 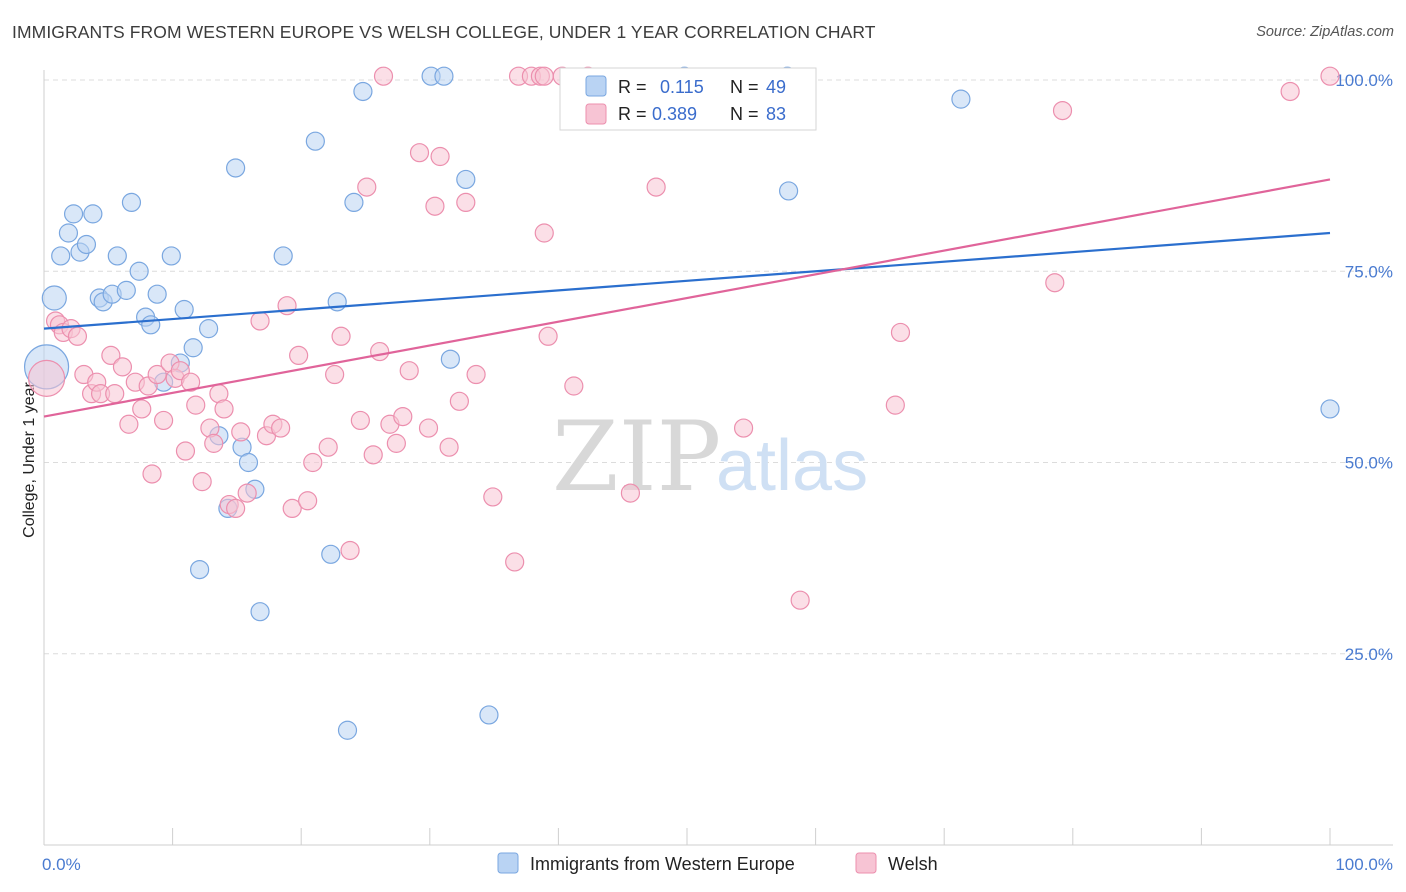 What do you see at coordinates (776, 87) in the screenshot?
I see `stats-legend-blue-n-value: 49` at bounding box center [776, 87].